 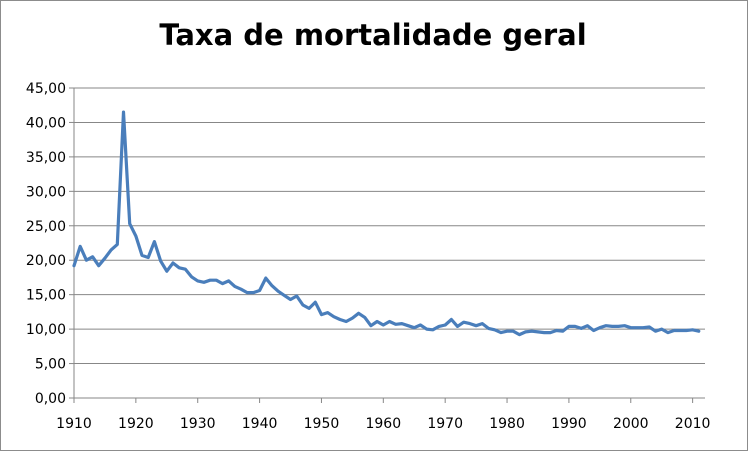 I want to click on x-tick-label: 1930, so click(x=198, y=424).